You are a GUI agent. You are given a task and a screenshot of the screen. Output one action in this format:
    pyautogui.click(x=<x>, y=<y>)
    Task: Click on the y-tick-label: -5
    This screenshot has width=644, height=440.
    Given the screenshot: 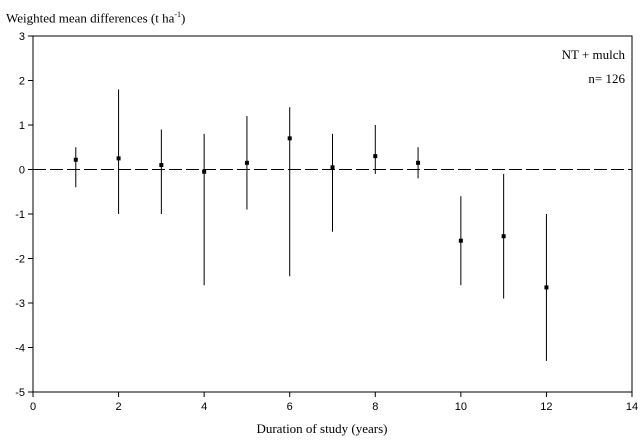 What is the action you would take?
    pyautogui.click(x=20, y=393)
    